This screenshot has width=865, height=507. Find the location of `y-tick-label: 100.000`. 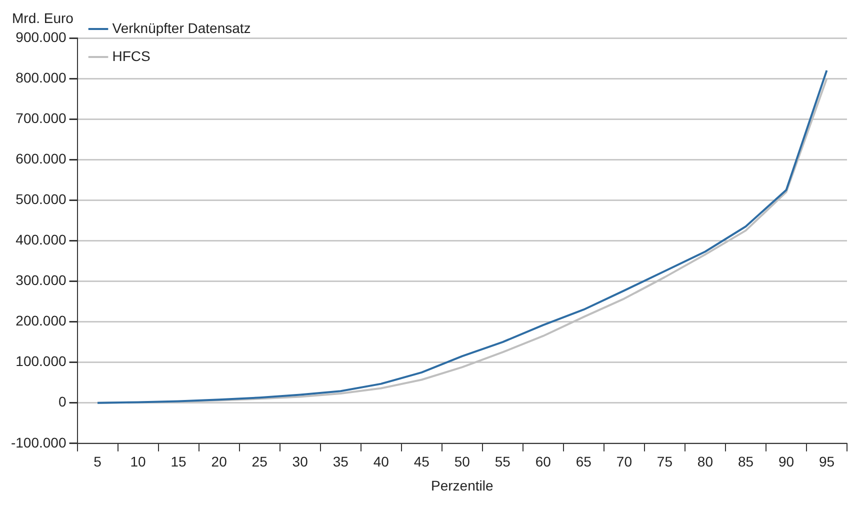

y-tick-label: 100.000 is located at coordinates (41, 361).